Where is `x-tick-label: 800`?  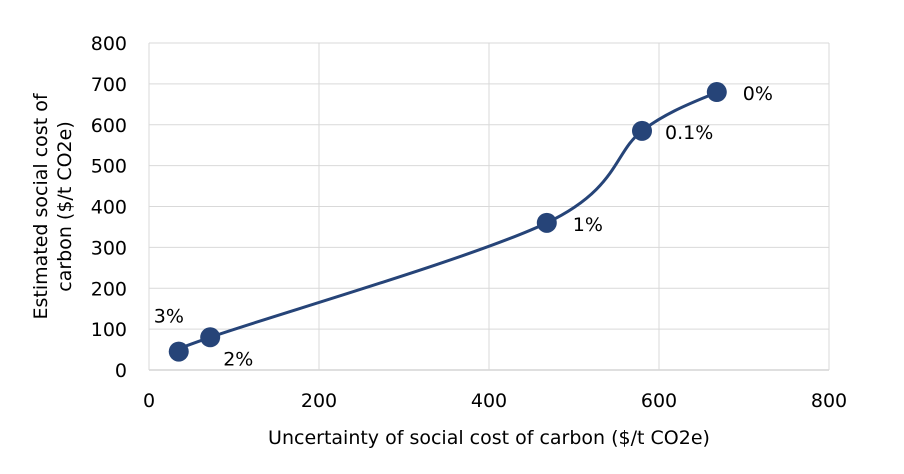 x-tick-label: 800 is located at coordinates (829, 401).